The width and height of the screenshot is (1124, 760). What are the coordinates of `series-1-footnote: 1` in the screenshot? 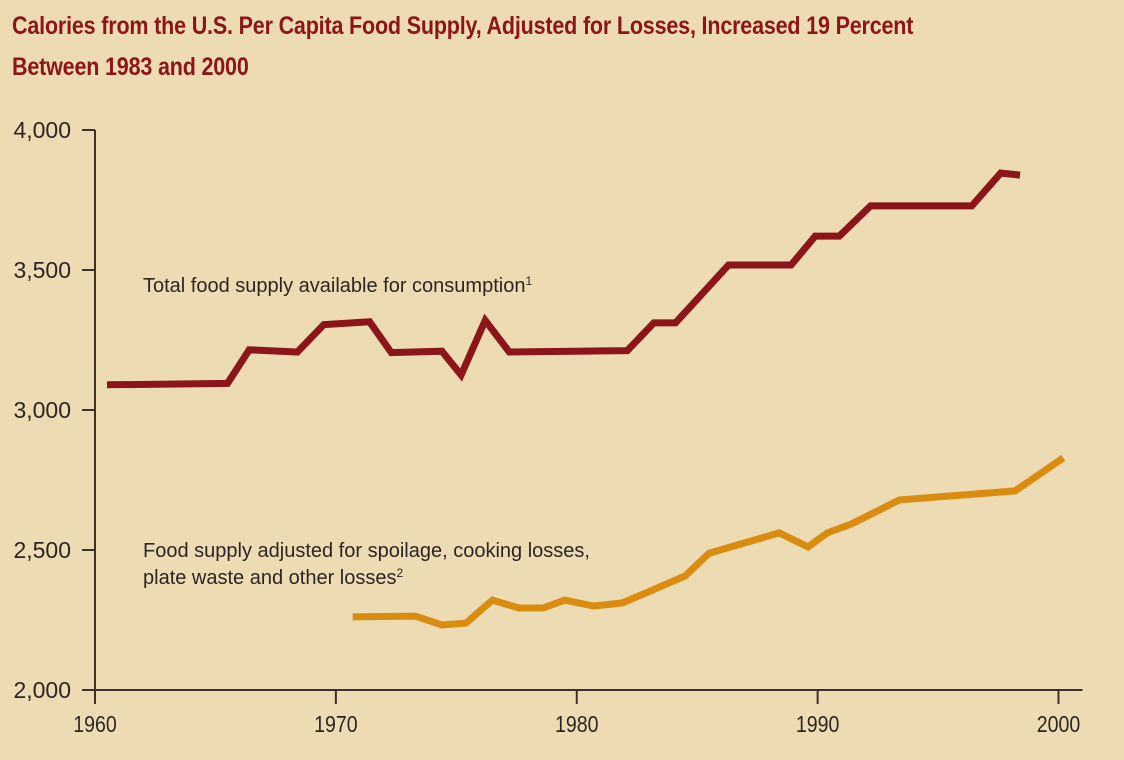 It's located at (528, 281).